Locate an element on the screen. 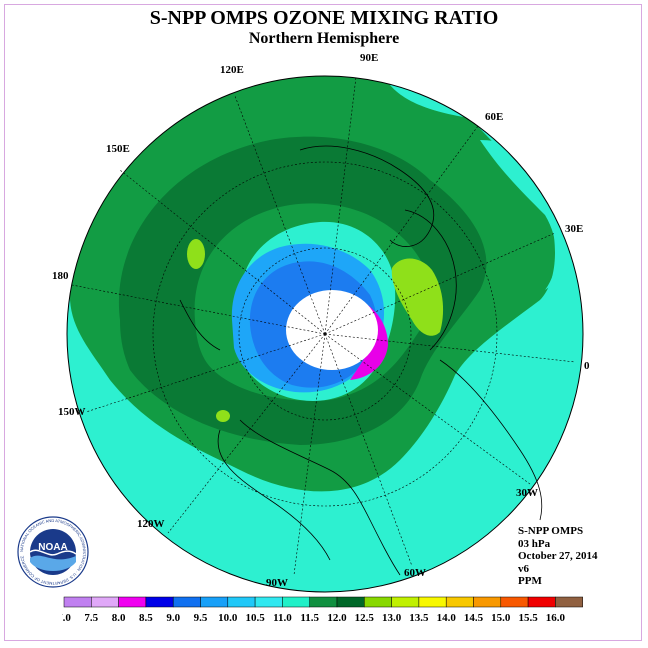 The width and height of the screenshot is (648, 648). colorbar-tick-label: 12.5 is located at coordinates (365, 618).